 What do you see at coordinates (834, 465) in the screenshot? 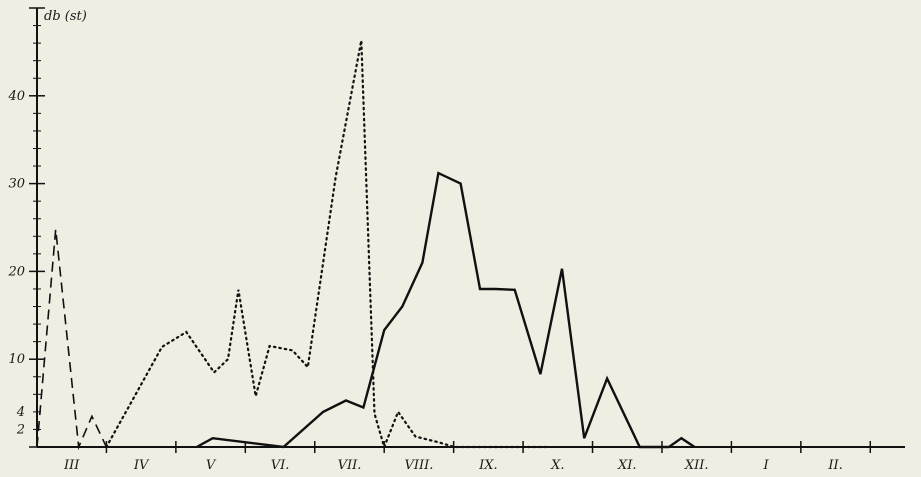
I see `x-tick-label: II.` at bounding box center [834, 465].